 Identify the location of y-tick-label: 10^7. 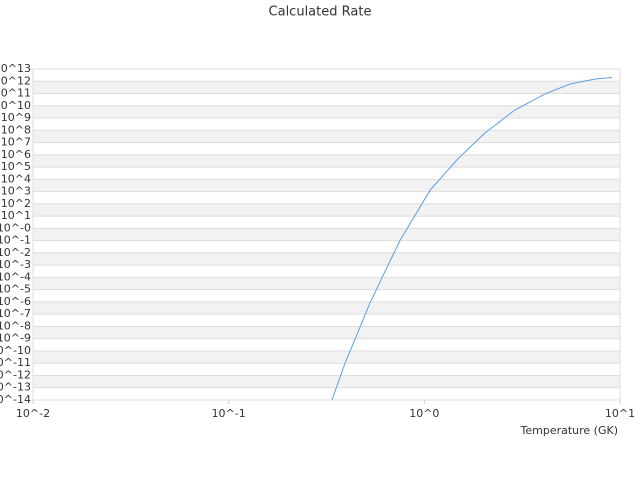
(16, 142).